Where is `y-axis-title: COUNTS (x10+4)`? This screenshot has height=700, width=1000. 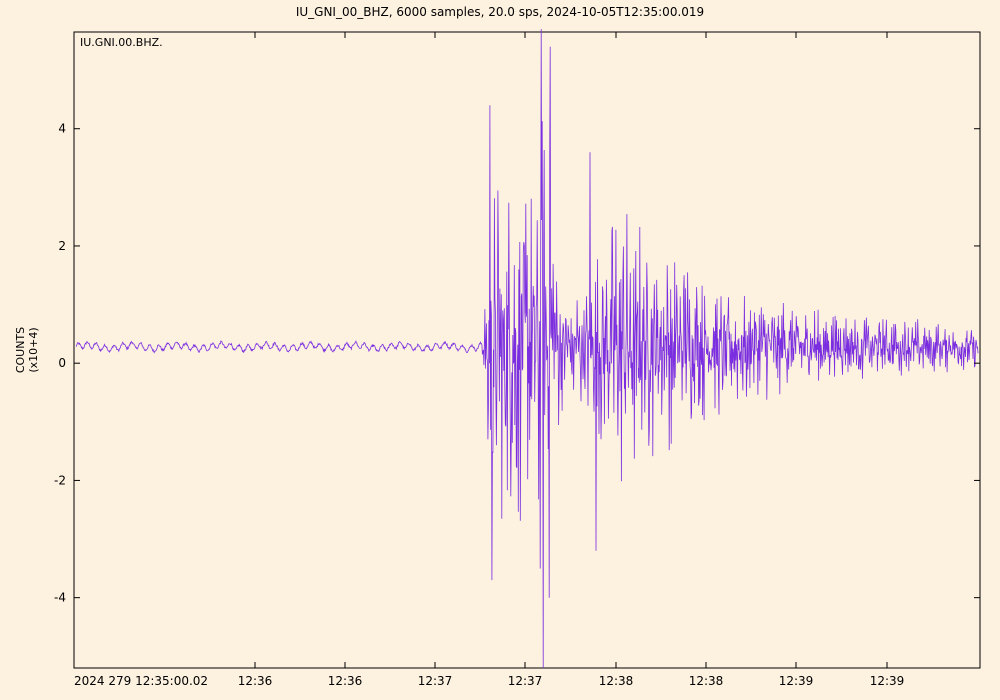 y-axis-title: COUNTS (x10+4) is located at coordinates (27, 350).